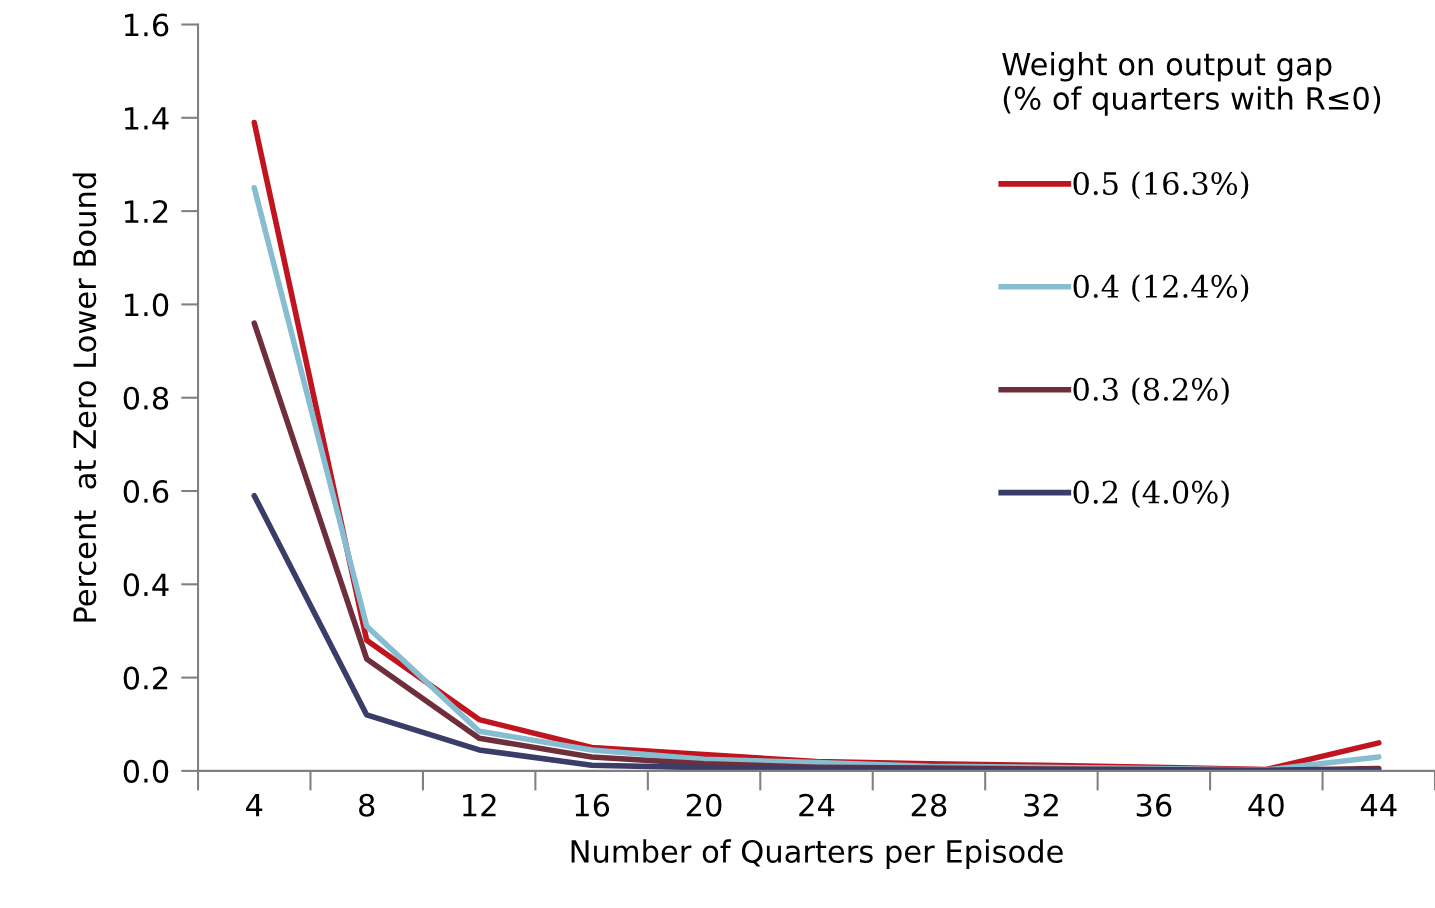  What do you see at coordinates (817, 854) in the screenshot?
I see `x-axis-title: Number of Quarters per Episode` at bounding box center [817, 854].